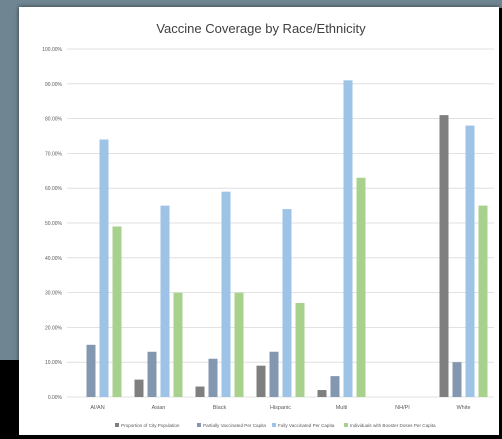  I want to click on x-tick-label: Multi, so click(342, 408).